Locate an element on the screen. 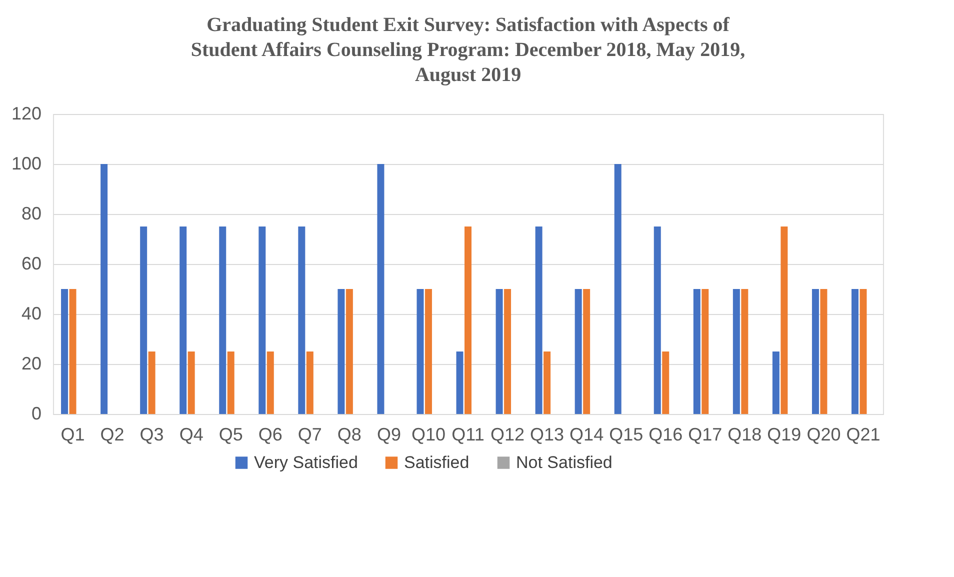 The height and width of the screenshot is (577, 954). x-tick-label: Q7 is located at coordinates (310, 434).